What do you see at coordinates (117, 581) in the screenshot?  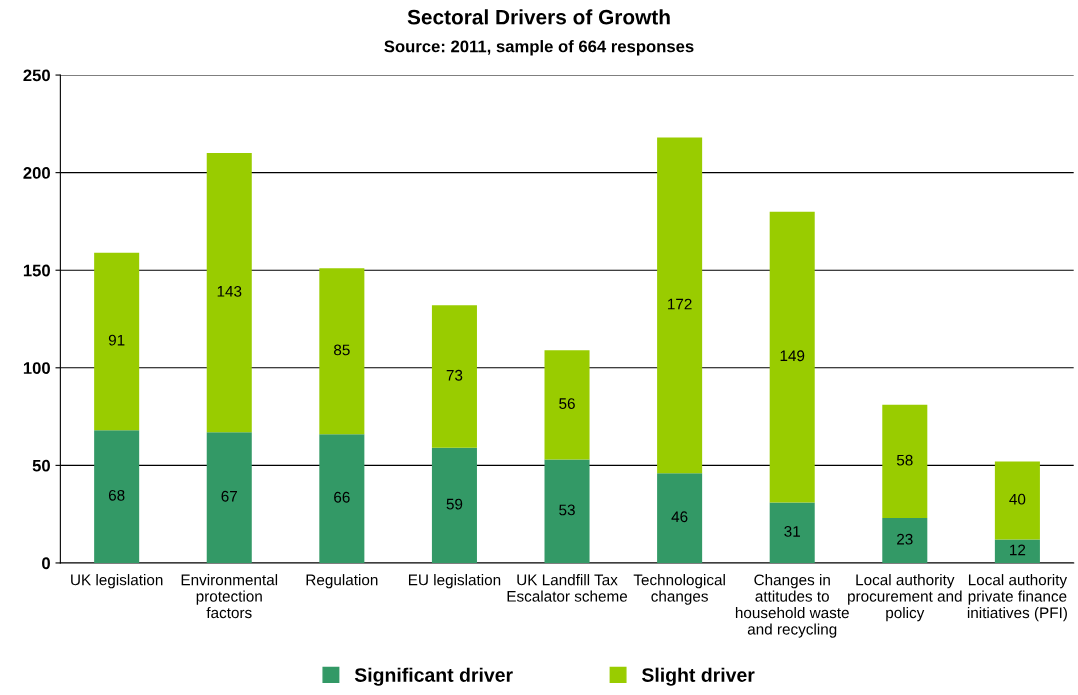 I see `x-tick-label: UK legislation` at bounding box center [117, 581].